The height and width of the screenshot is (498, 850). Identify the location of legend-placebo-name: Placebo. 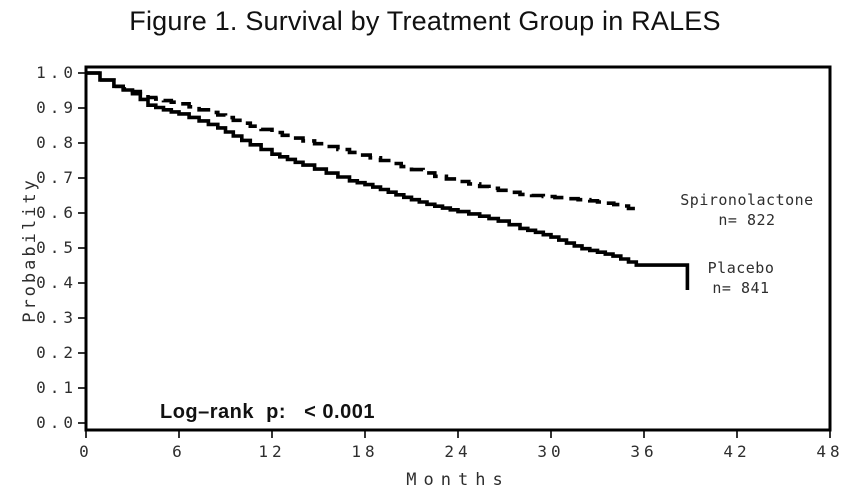
(741, 268).